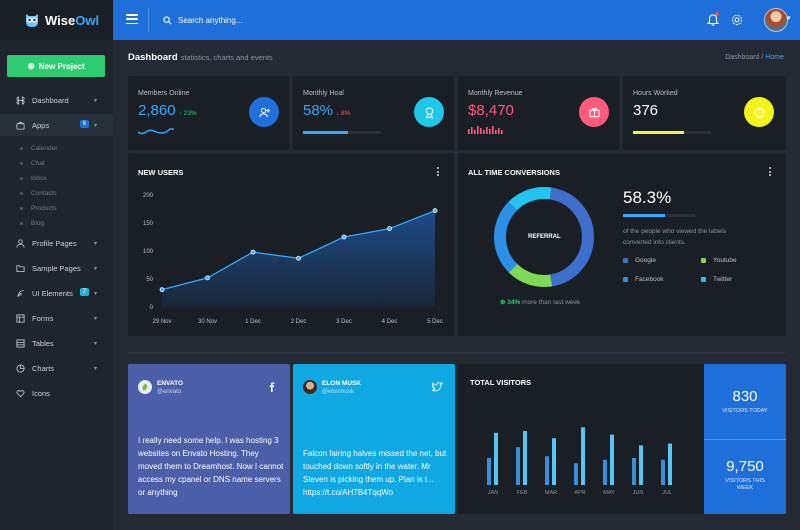  What do you see at coordinates (579, 493) in the screenshot?
I see `x-tick-label: APR` at bounding box center [579, 493].